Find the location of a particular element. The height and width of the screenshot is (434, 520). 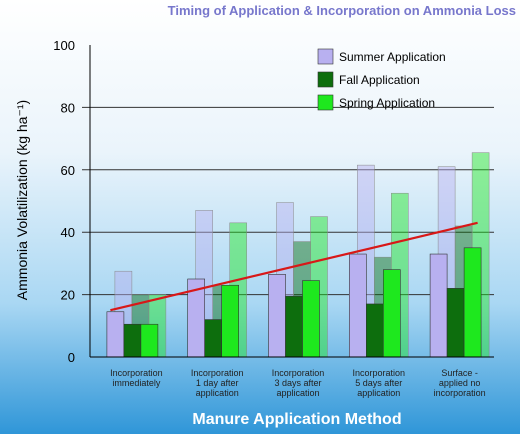

x-tick-label: 3 days after is located at coordinates (297, 383).